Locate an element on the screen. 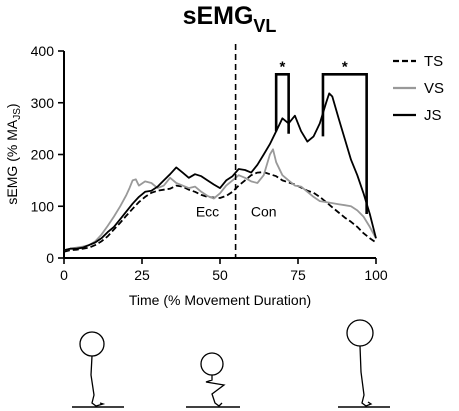  figure-standing-start is located at coordinates (98, 369).